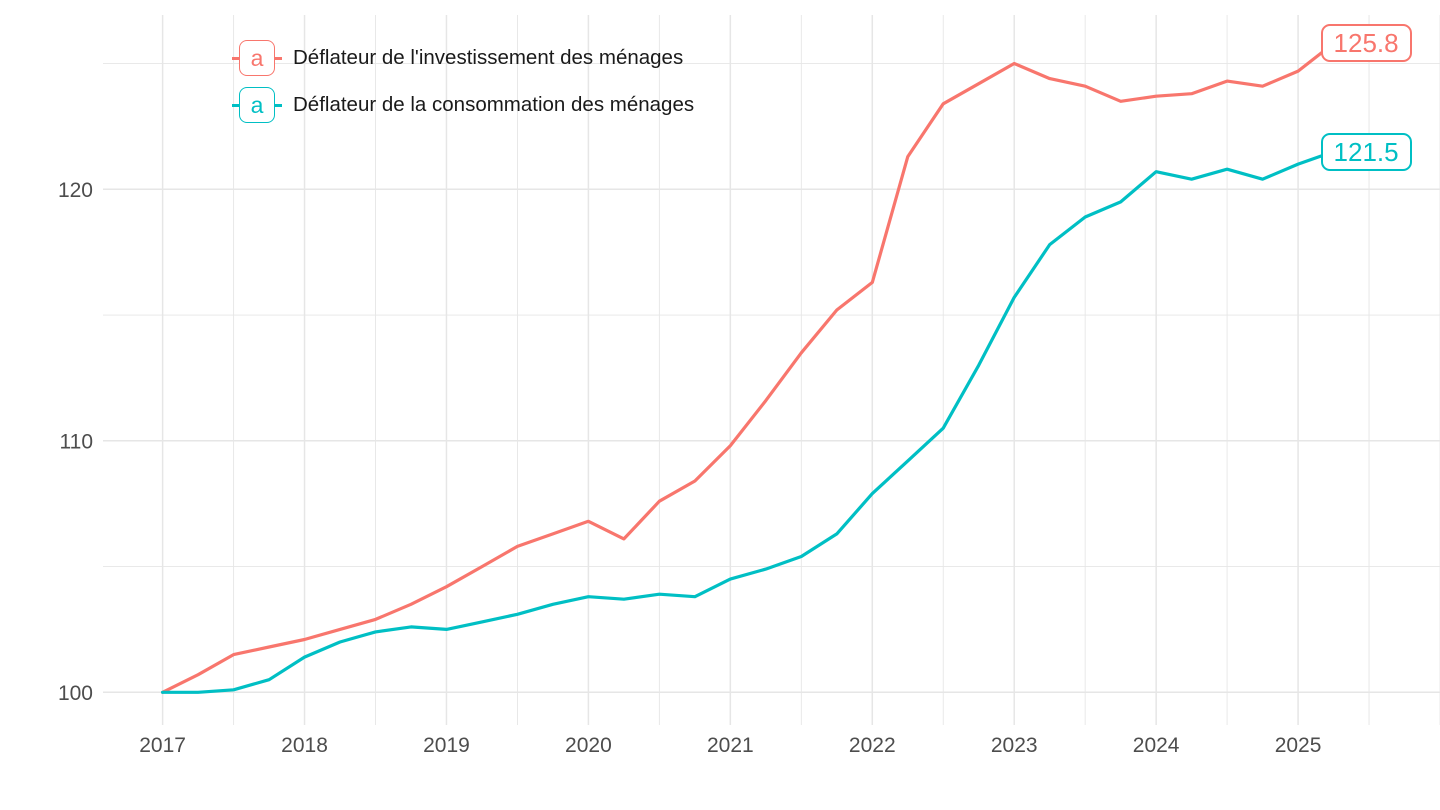 The image size is (1440, 810). I want to click on svg-text: 2020, so click(588, 745).